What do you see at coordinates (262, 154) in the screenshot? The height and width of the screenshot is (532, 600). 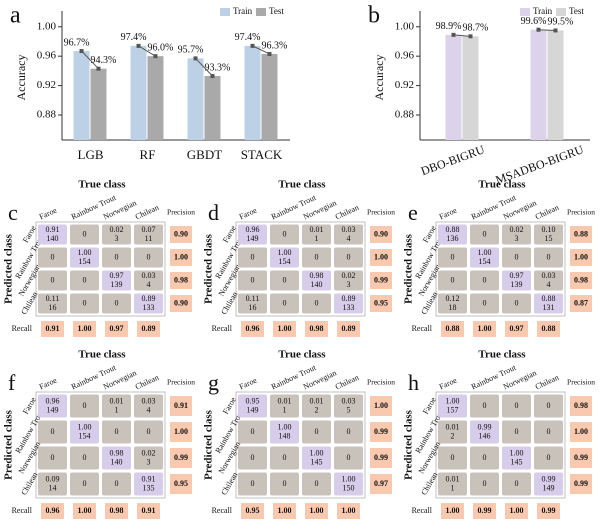 I see `x-tick-label: STACK` at bounding box center [262, 154].